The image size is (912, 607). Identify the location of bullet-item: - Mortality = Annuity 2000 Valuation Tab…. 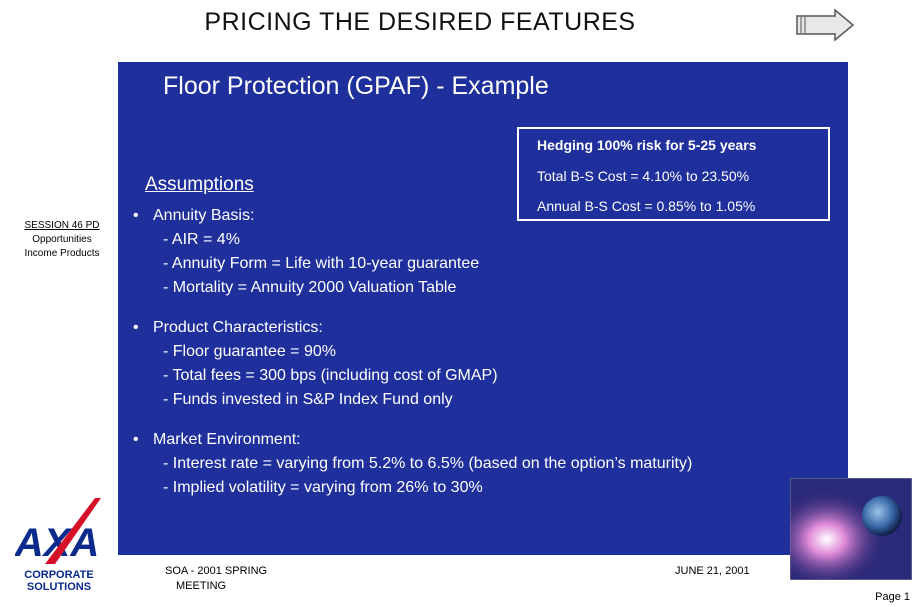
(310, 287).